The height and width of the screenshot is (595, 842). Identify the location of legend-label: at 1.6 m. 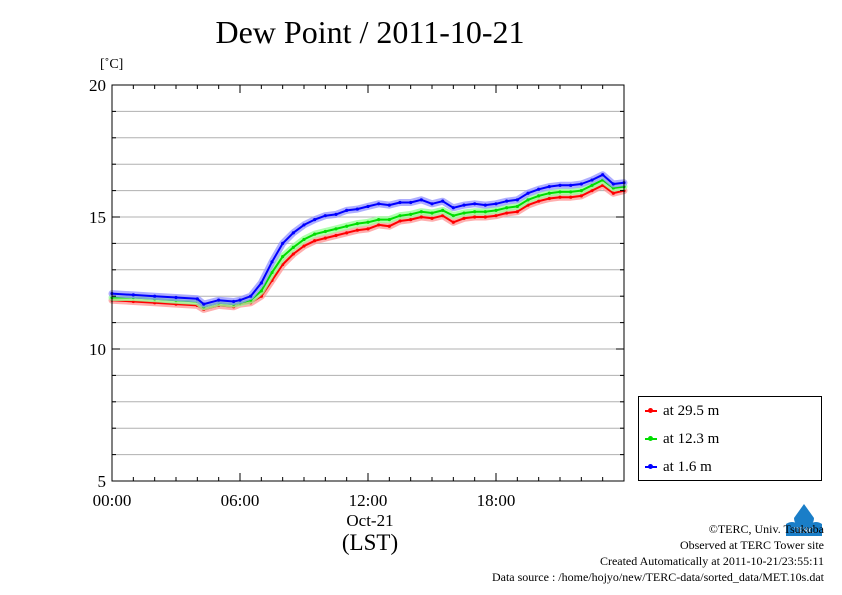
(687, 466).